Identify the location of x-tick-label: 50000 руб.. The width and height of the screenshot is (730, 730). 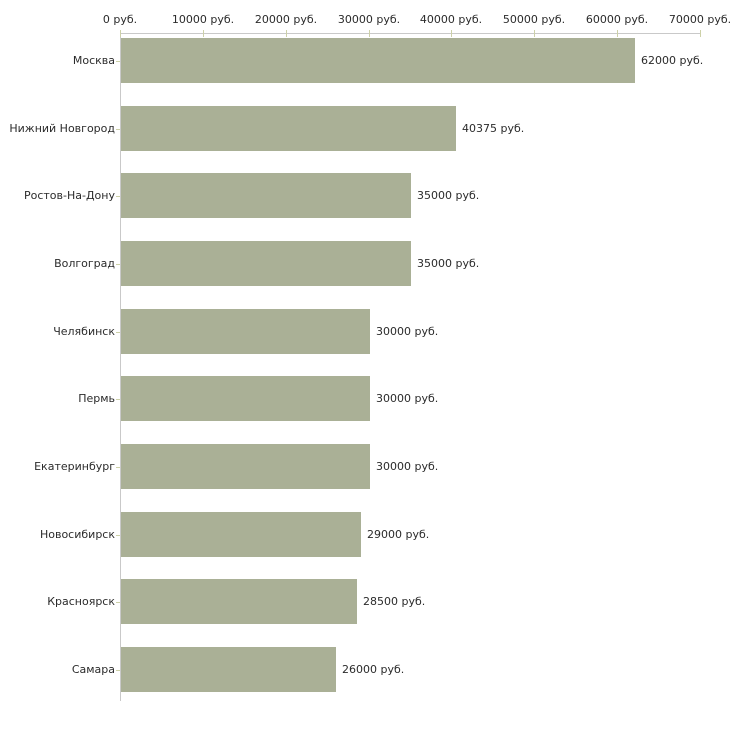
(534, 19).